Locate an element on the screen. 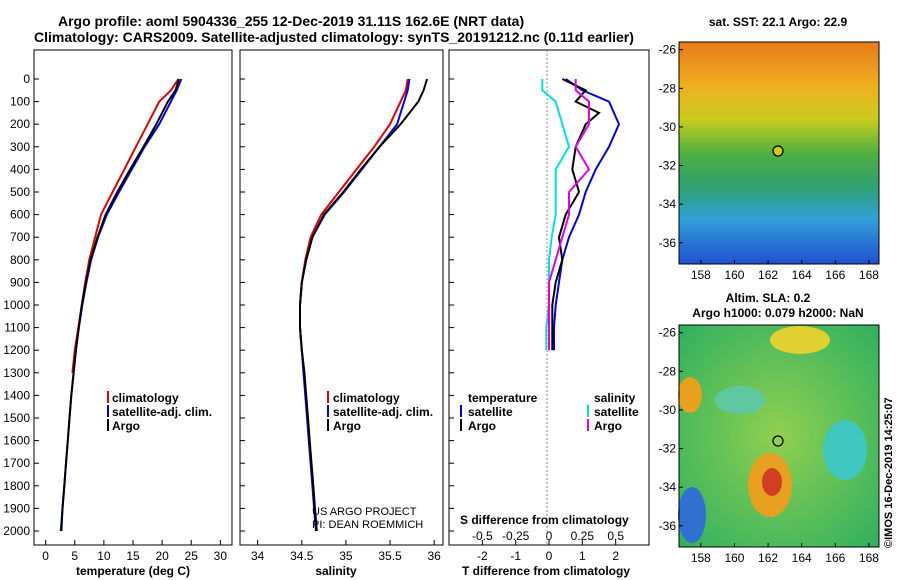 This screenshot has width=900, height=580. s-difference-label: S difference from climatology is located at coordinates (544, 520).